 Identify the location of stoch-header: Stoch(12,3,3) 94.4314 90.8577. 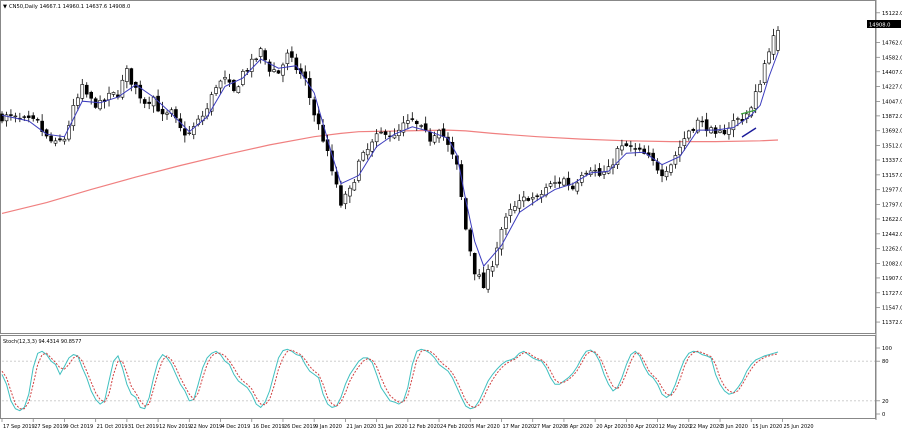
(42, 342).